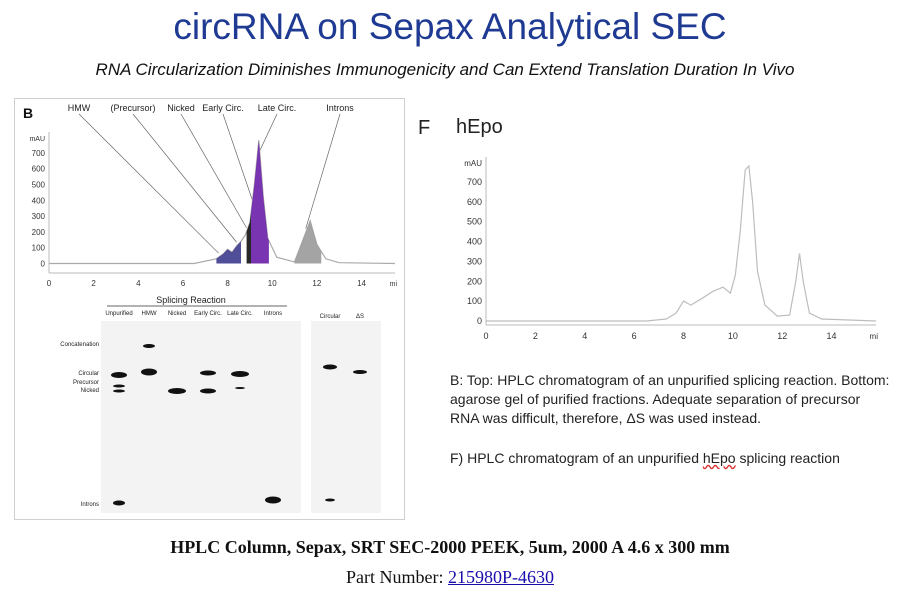 Image resolution: width=900 pixels, height=601 pixels. What do you see at coordinates (277, 108) in the screenshot?
I see `peak-label: Late Circ.` at bounding box center [277, 108].